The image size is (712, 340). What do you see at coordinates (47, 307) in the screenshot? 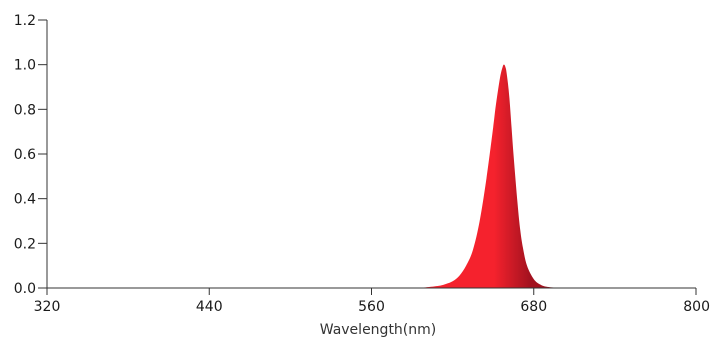
I see `x-tick-label: 320` at bounding box center [47, 307].